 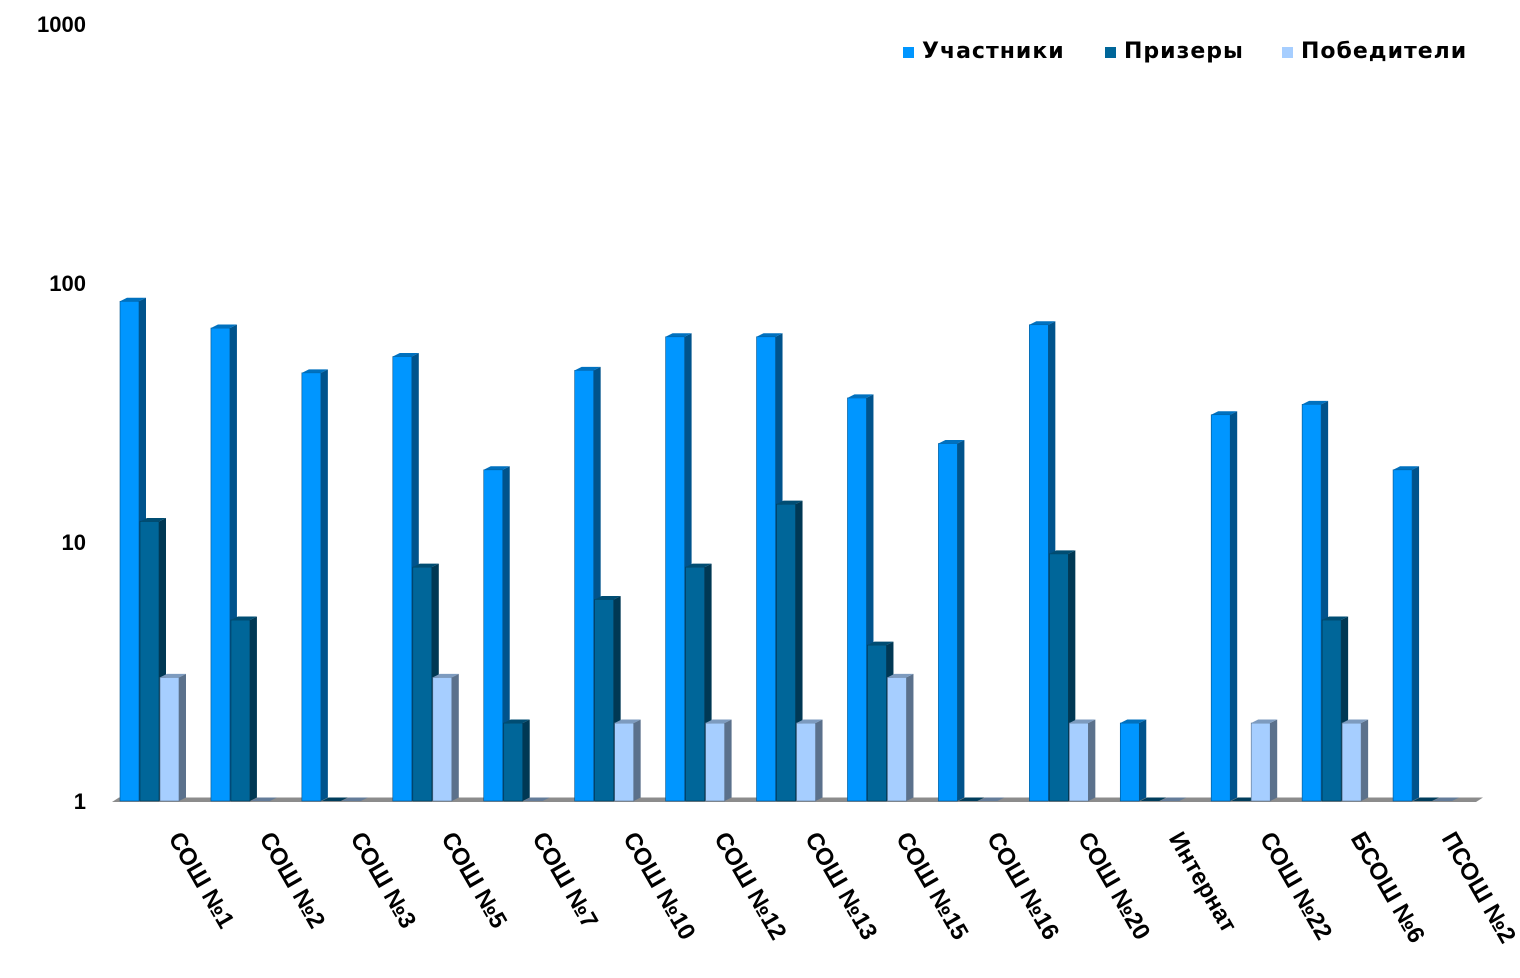 I want to click on x-tick-label: БСОШ №6, so click(x=1387, y=888).